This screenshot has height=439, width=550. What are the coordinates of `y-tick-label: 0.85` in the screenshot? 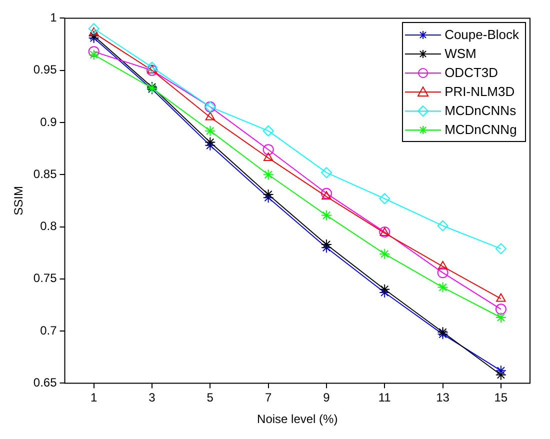 It's located at (45, 173).